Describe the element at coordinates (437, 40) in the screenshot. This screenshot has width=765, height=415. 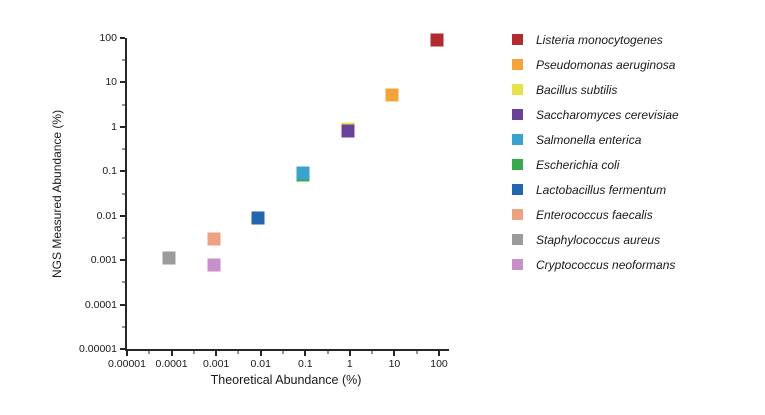
I see `data-point-listeria-monocytogenes` at that location.